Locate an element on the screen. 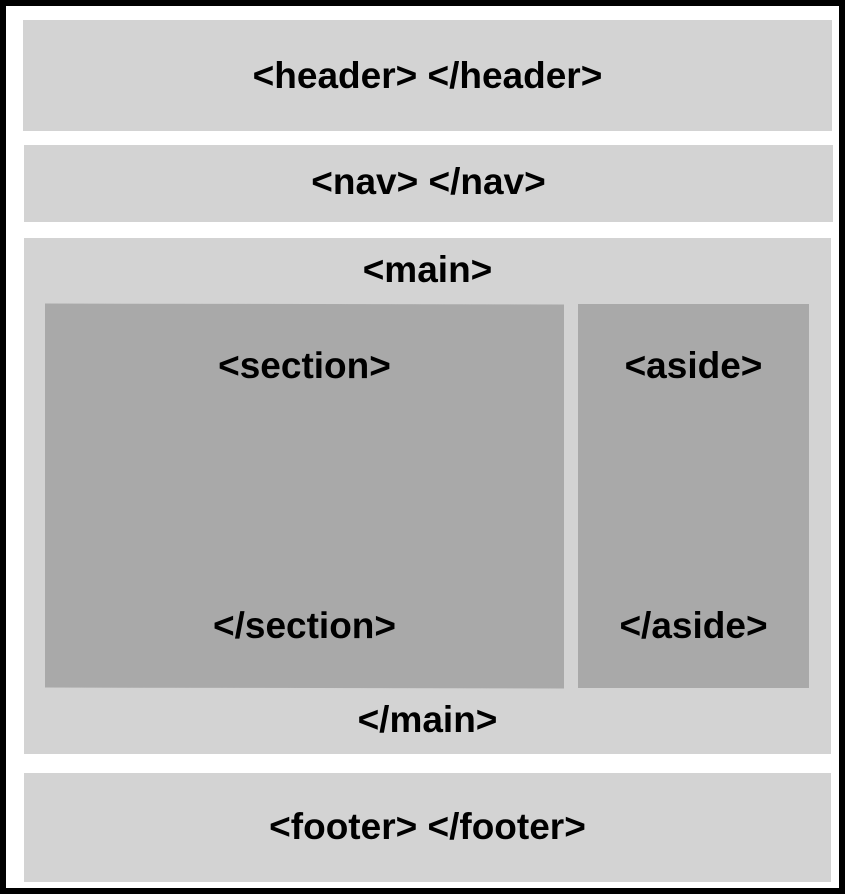  nav-label: <nav> </nav> is located at coordinates (428, 181).